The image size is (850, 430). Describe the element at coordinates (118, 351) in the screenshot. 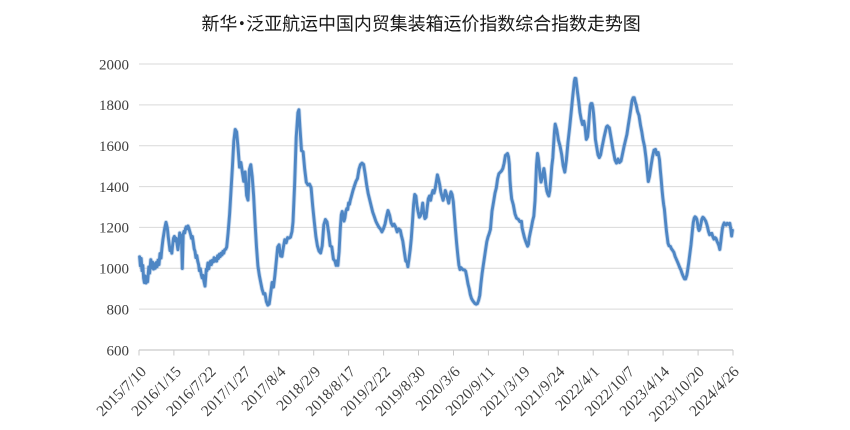

I see `svg-text: 600` at that location.